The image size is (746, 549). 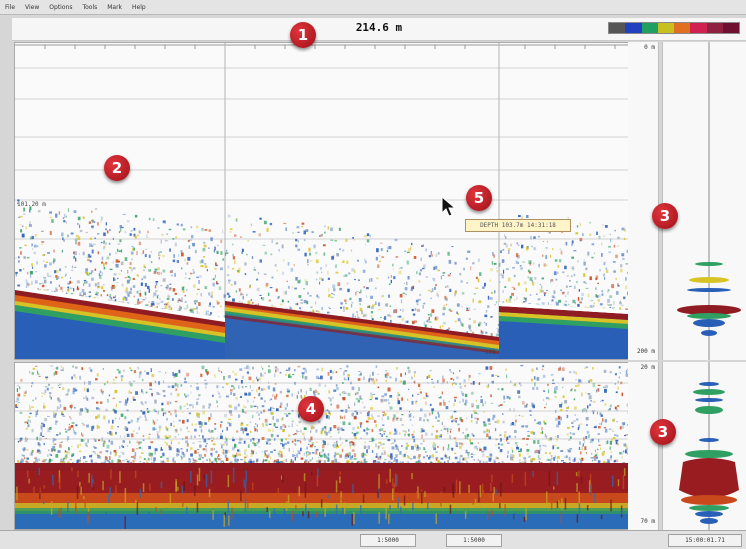 I want to click on status-field-scale-2: 1:5000, so click(x=474, y=540).